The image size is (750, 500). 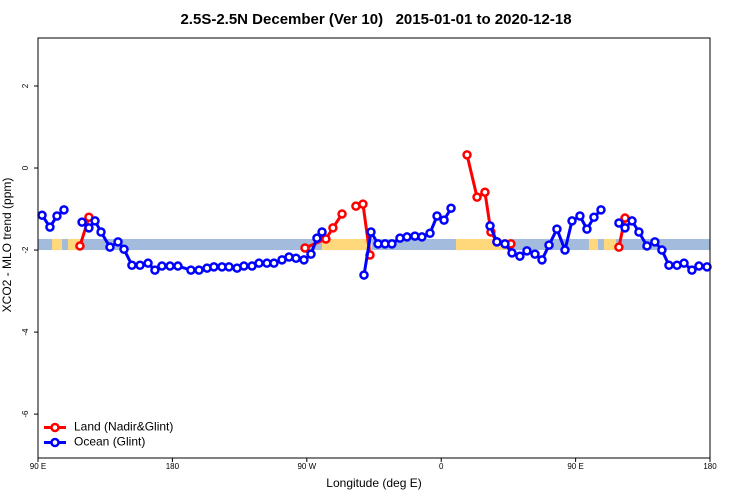 I want to click on x-tick-label: 0, so click(x=441, y=466).